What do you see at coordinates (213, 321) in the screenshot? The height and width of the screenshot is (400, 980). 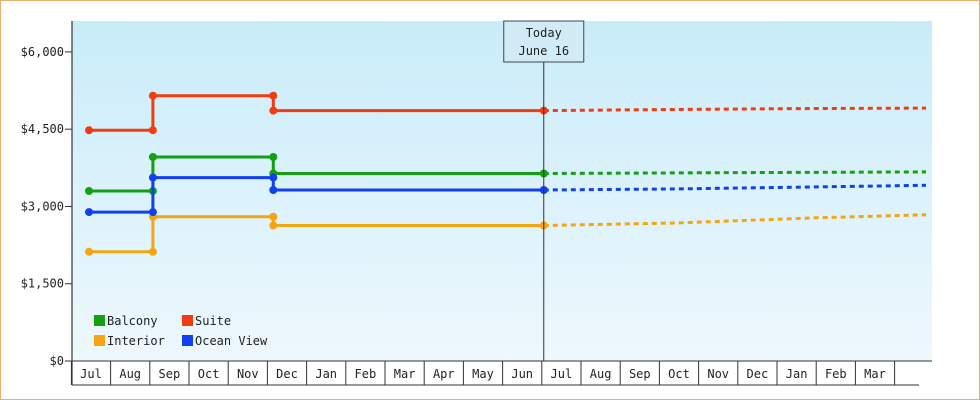 I see `legend-label-suite: Suite` at bounding box center [213, 321].